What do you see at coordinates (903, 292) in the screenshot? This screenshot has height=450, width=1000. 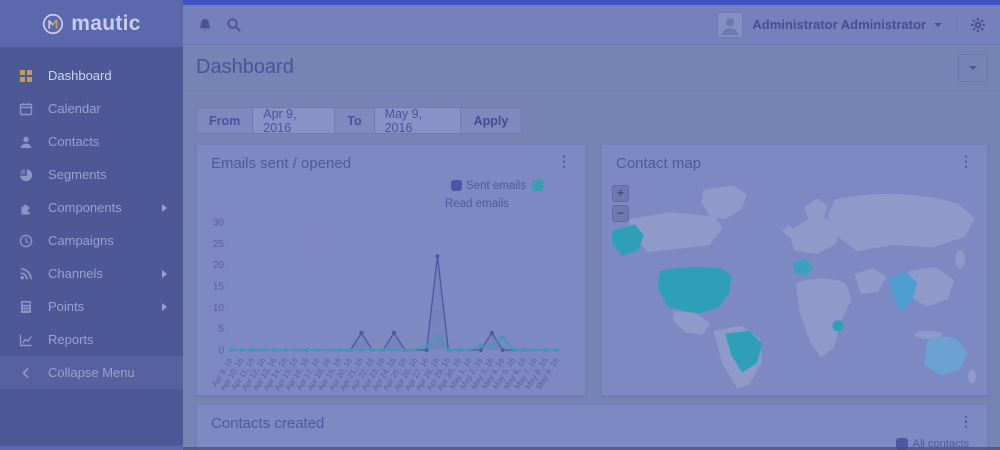 I see `map-country-india` at bounding box center [903, 292].